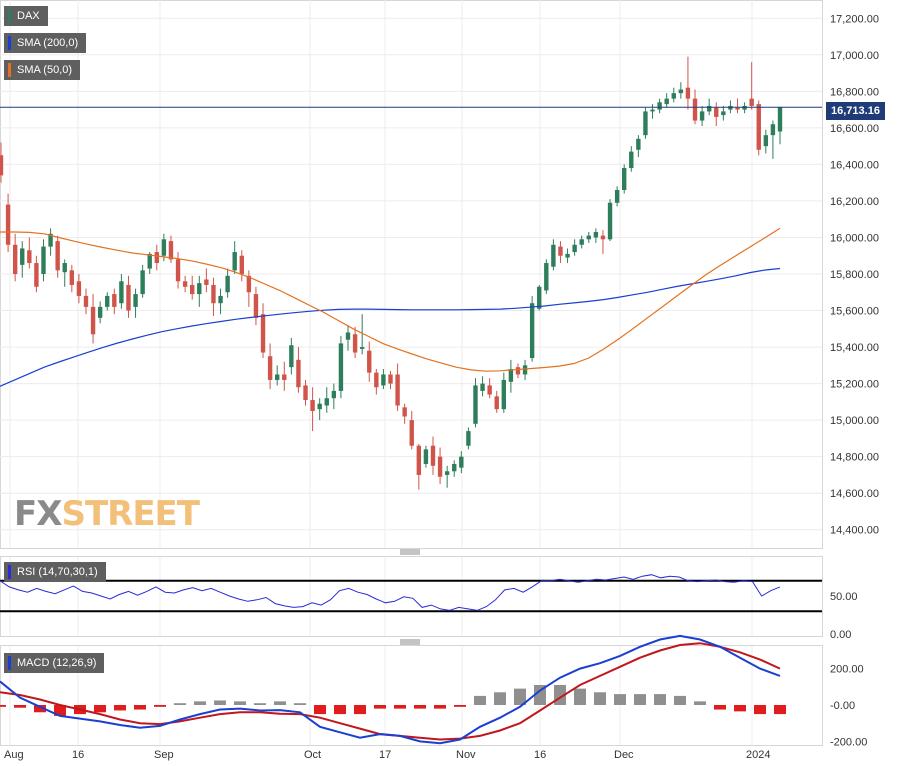 This screenshot has width=898, height=766. I want to click on y-tick-label: 16,400.00, so click(854, 165).